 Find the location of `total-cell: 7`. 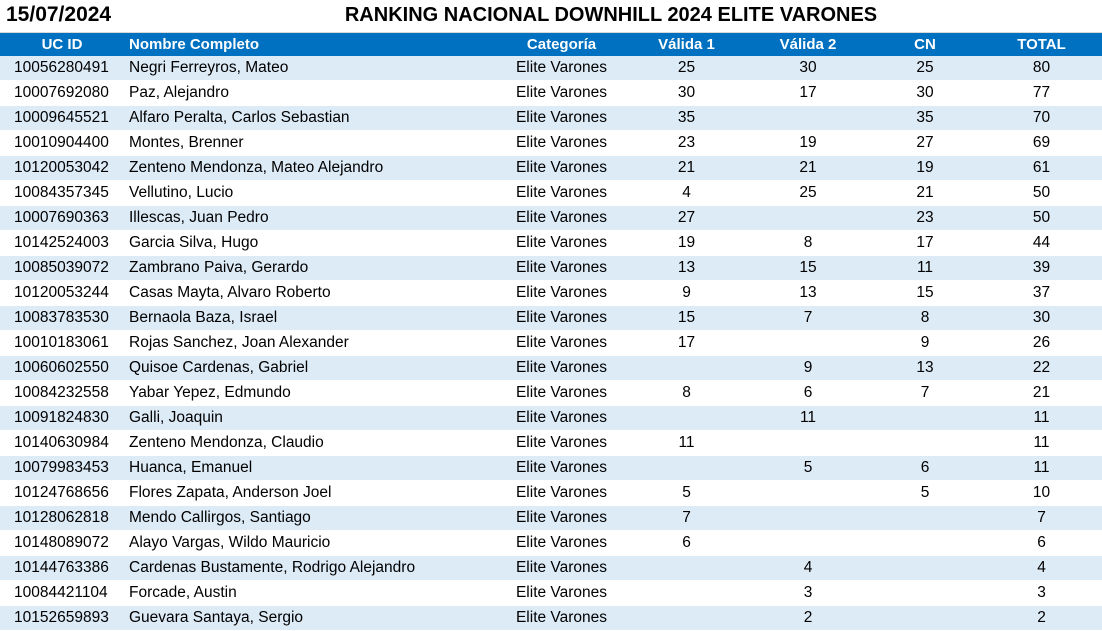

total-cell: 7 is located at coordinates (1041, 518).